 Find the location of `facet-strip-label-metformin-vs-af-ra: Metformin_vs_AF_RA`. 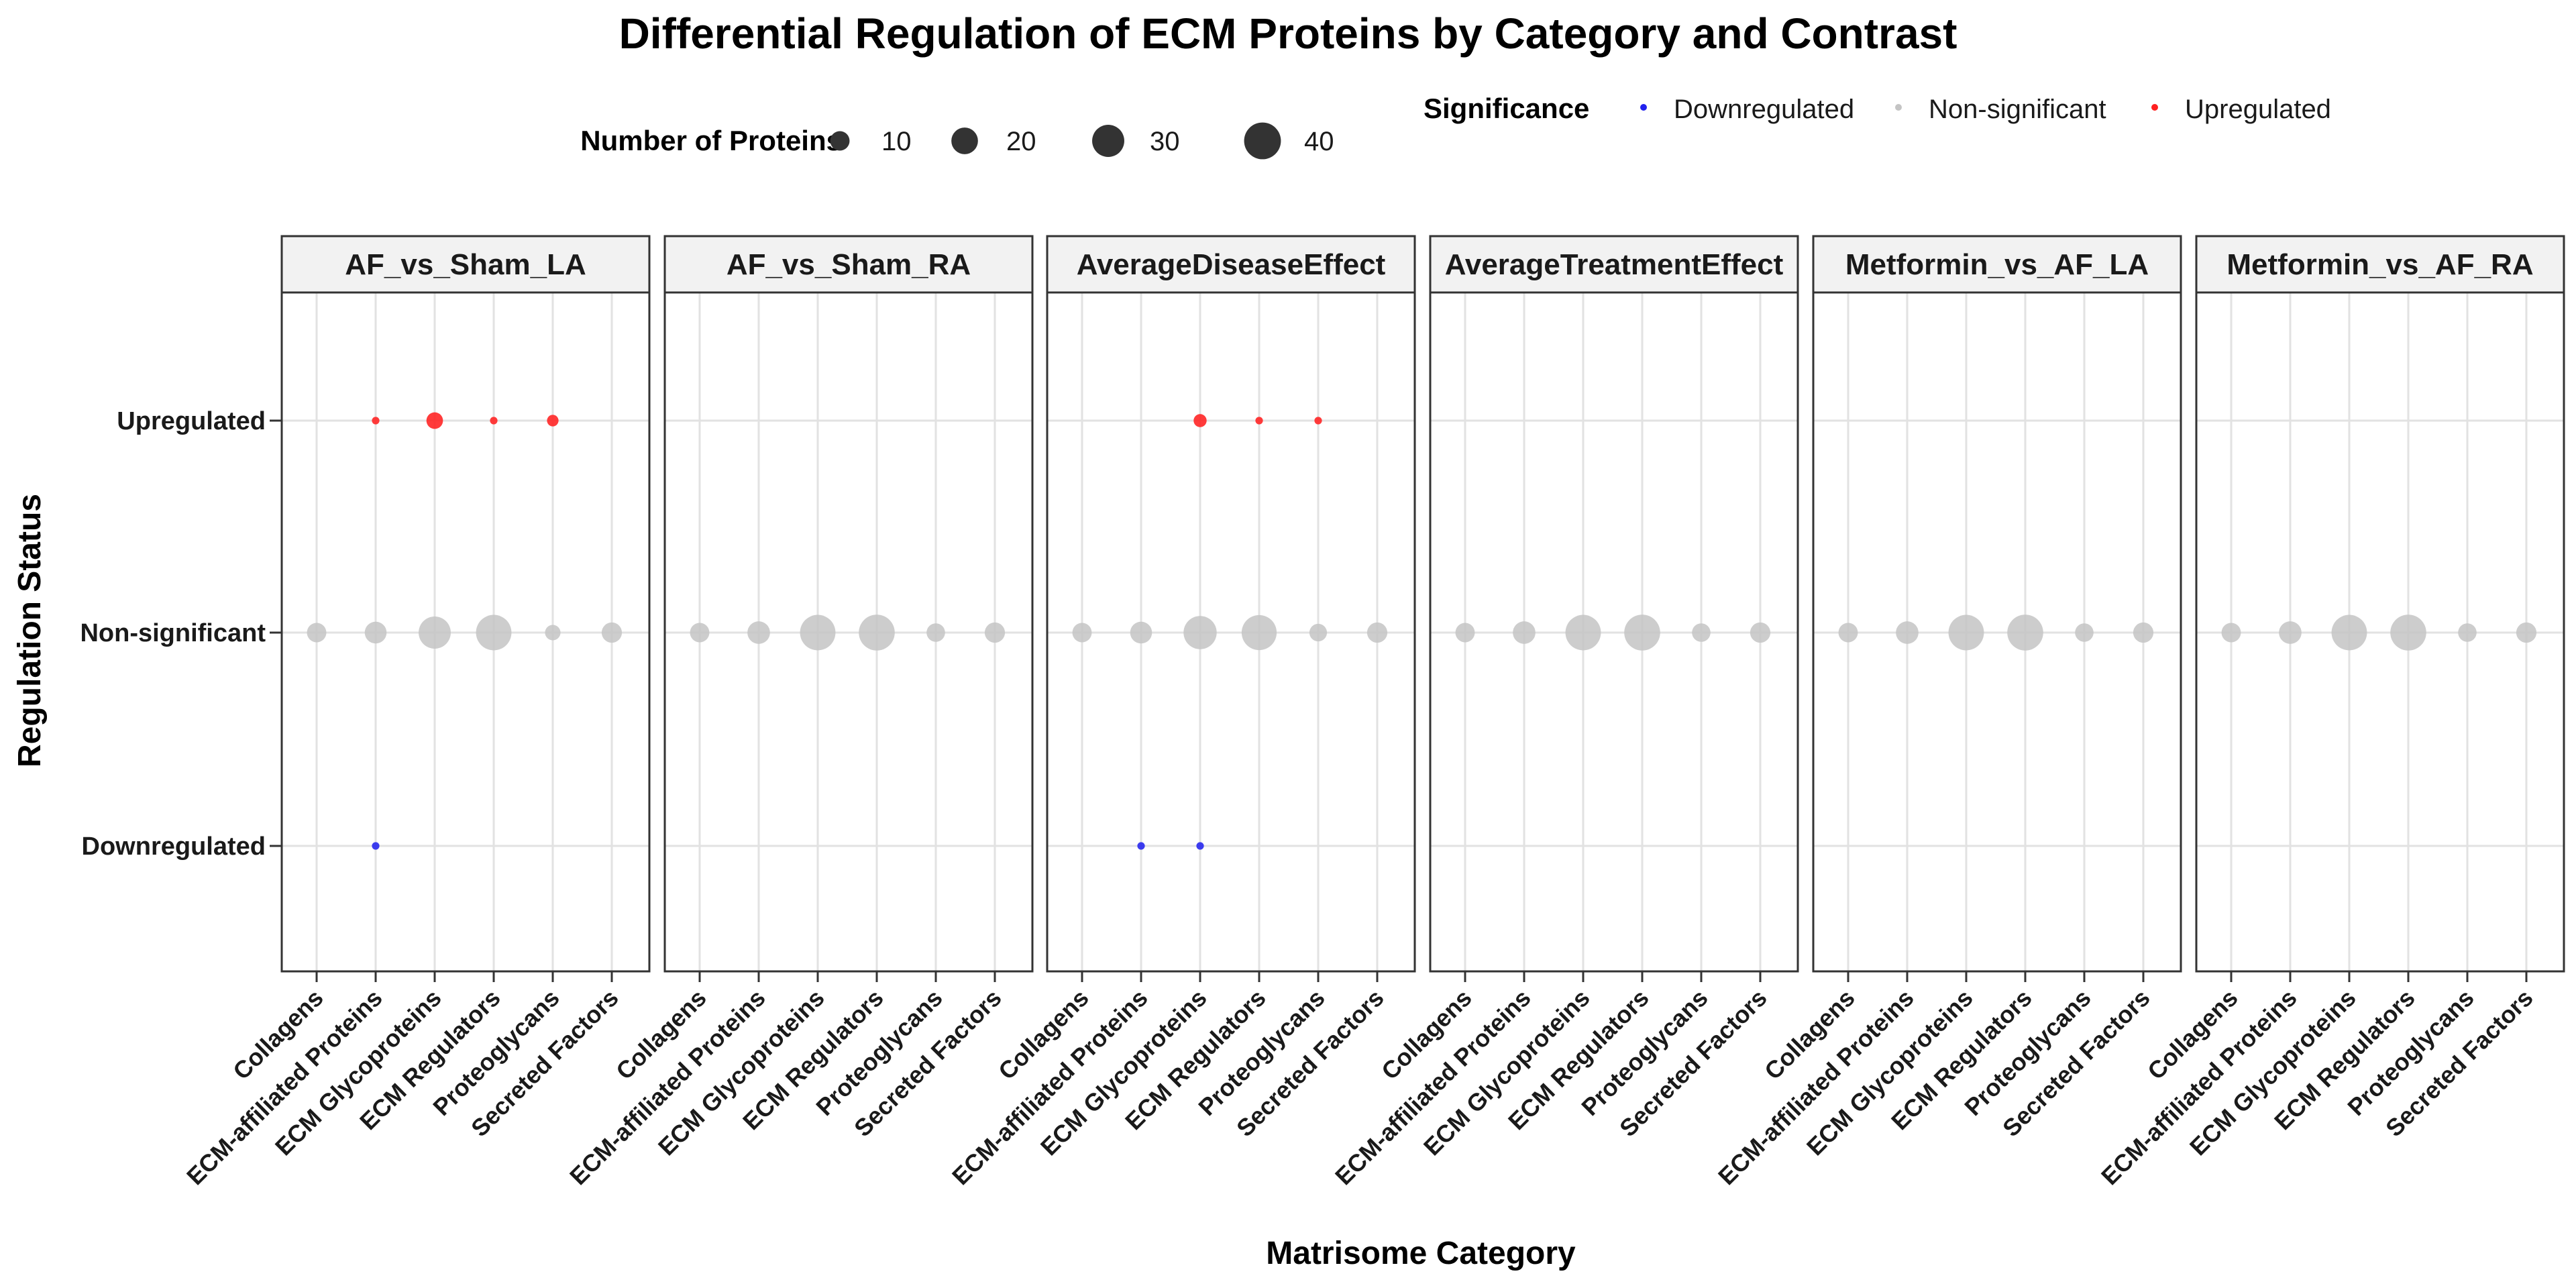

facet-strip-label-metformin-vs-af-ra: Metformin_vs_AF_RA is located at coordinates (2379, 264).